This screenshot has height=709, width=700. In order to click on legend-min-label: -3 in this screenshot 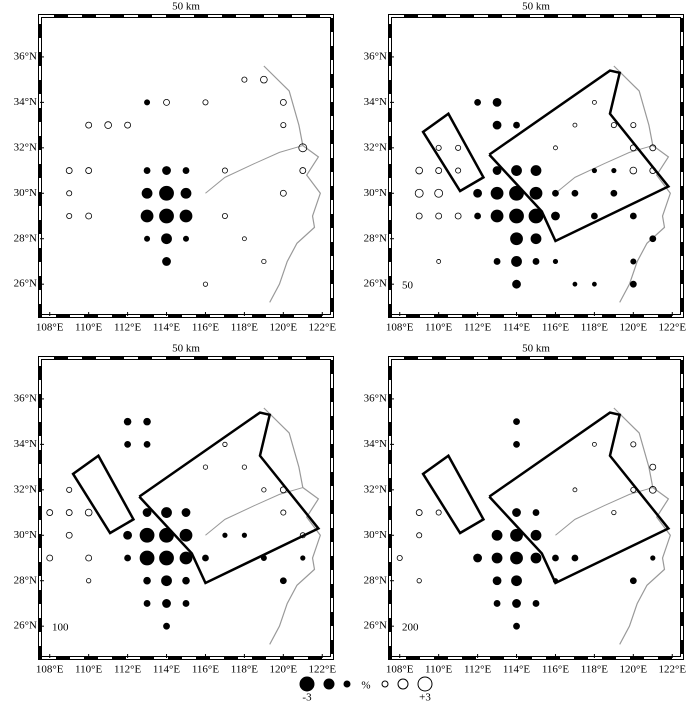, I will do `click(307, 698)`.